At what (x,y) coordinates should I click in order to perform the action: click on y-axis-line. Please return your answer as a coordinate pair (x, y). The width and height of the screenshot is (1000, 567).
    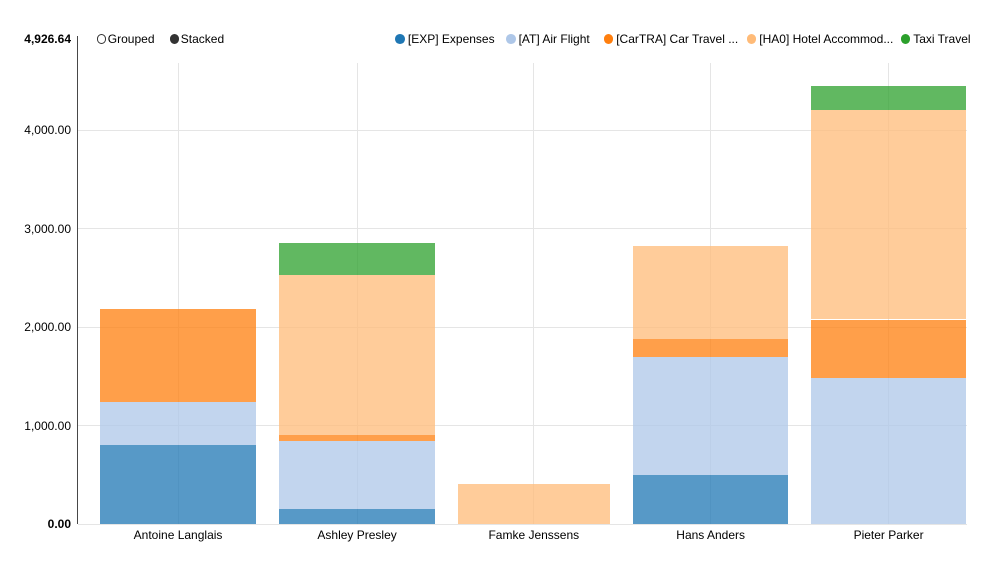
    Looking at the image, I should click on (77, 280).